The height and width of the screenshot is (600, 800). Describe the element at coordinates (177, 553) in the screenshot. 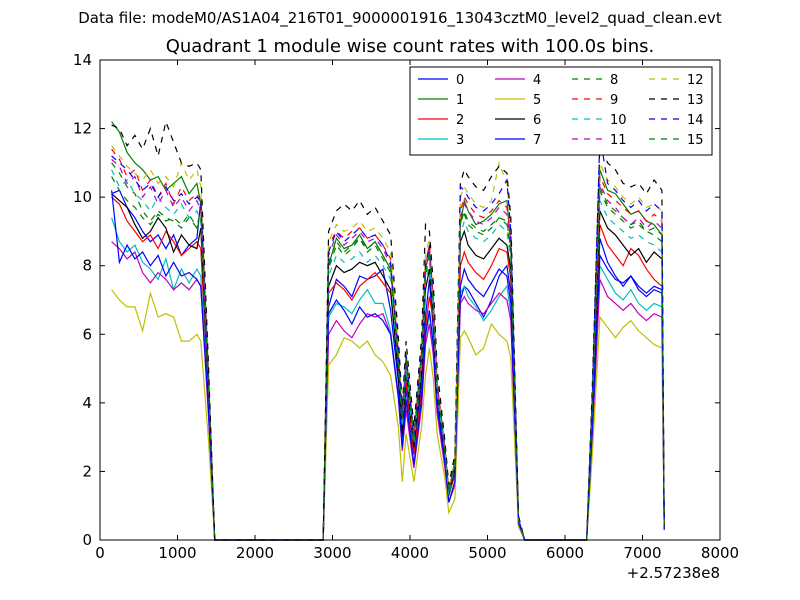

I see `x-tick-label: 1000` at that location.